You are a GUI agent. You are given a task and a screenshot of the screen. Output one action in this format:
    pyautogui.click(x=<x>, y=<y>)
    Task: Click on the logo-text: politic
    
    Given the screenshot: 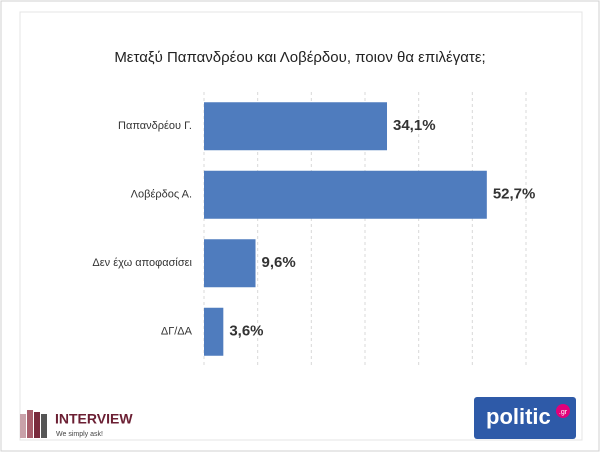 What is the action you would take?
    pyautogui.click(x=518, y=416)
    